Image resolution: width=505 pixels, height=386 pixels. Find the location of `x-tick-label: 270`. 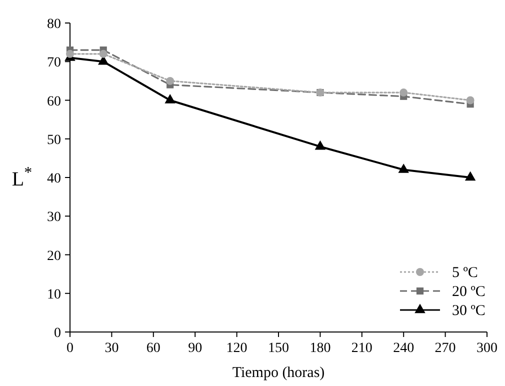

x-tick-label: 270 is located at coordinates (445, 348).